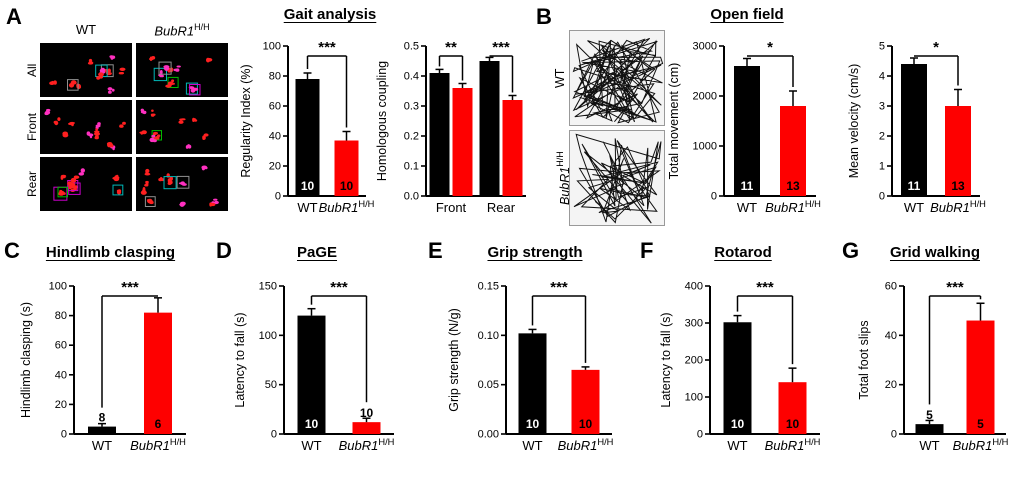 This screenshot has height=482, width=1020. What do you see at coordinates (32, 127) in the screenshot?
I see `gait-row-label-front: Front` at bounding box center [32, 127].